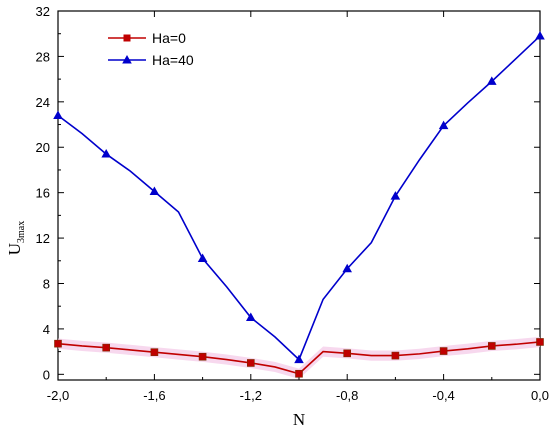 This screenshot has width=550, height=435. Describe the element at coordinates (14, 249) in the screenshot. I see `y-axis-title-main: U` at that location.